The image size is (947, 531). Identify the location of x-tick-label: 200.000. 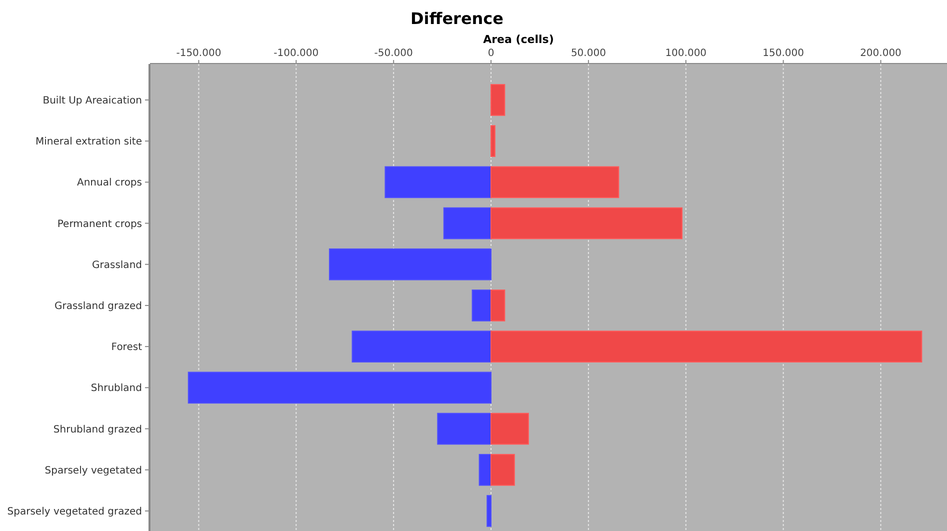
(881, 53).